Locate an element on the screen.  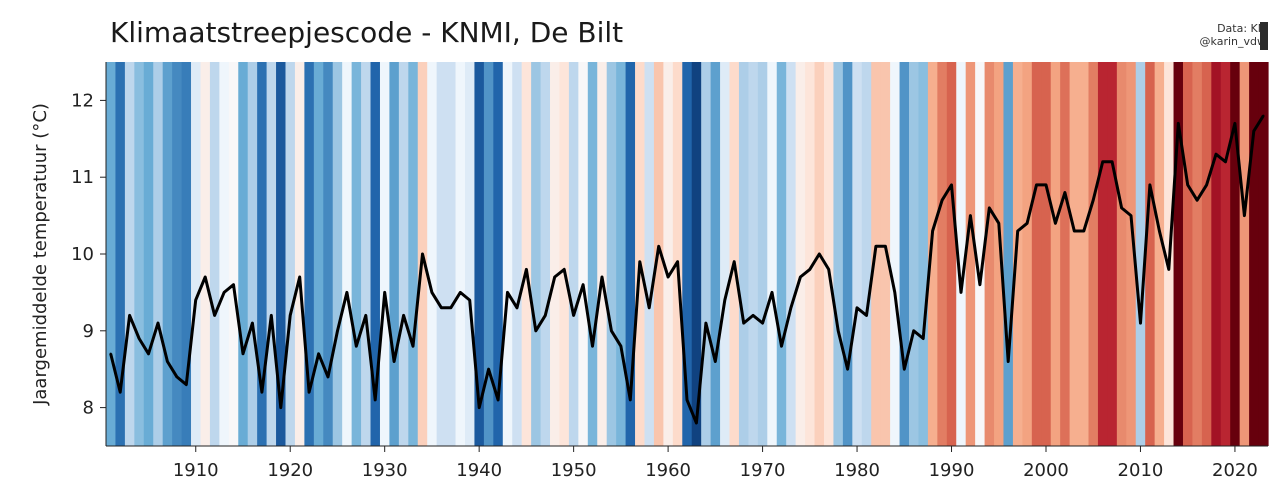
data-point-1969 is located at coordinates (753, 315).